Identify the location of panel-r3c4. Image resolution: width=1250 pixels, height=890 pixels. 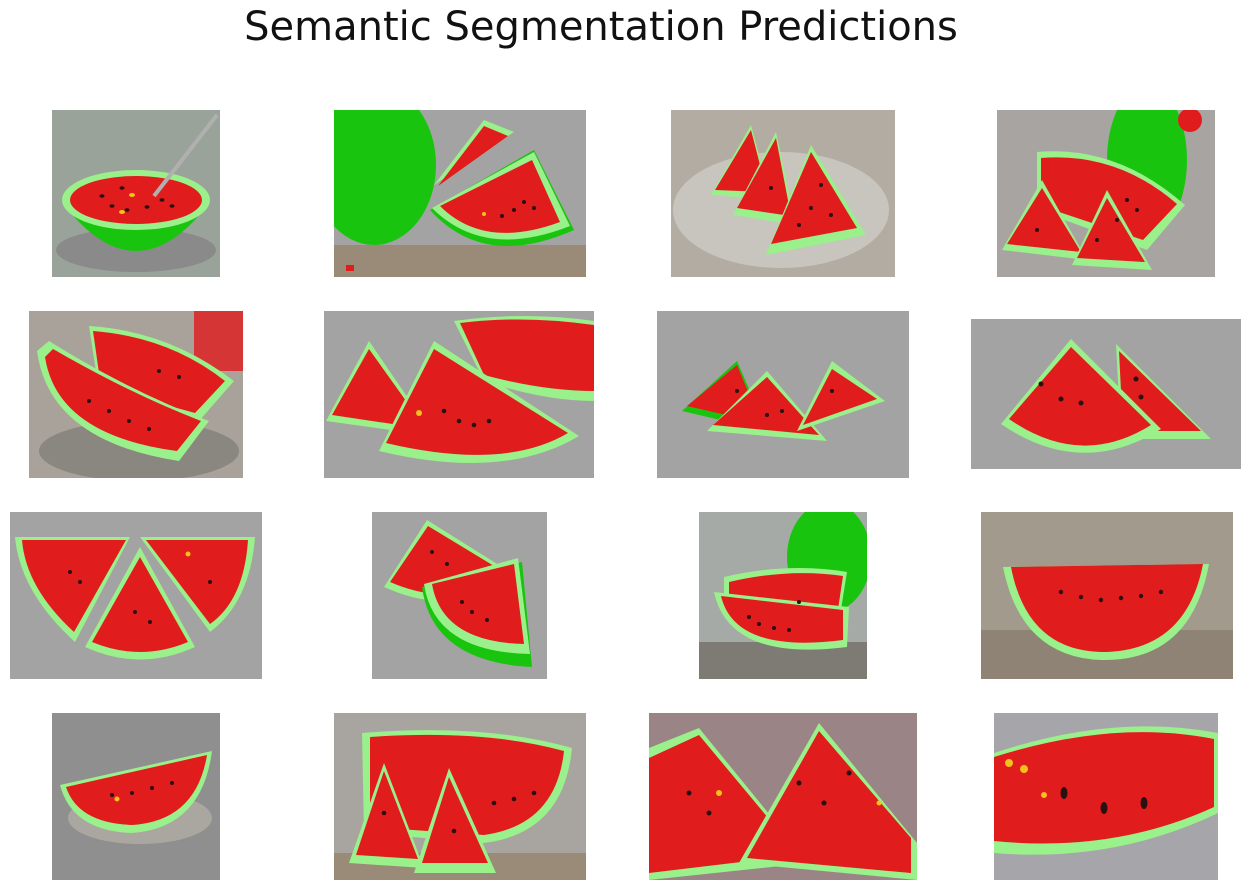
(1107, 595).